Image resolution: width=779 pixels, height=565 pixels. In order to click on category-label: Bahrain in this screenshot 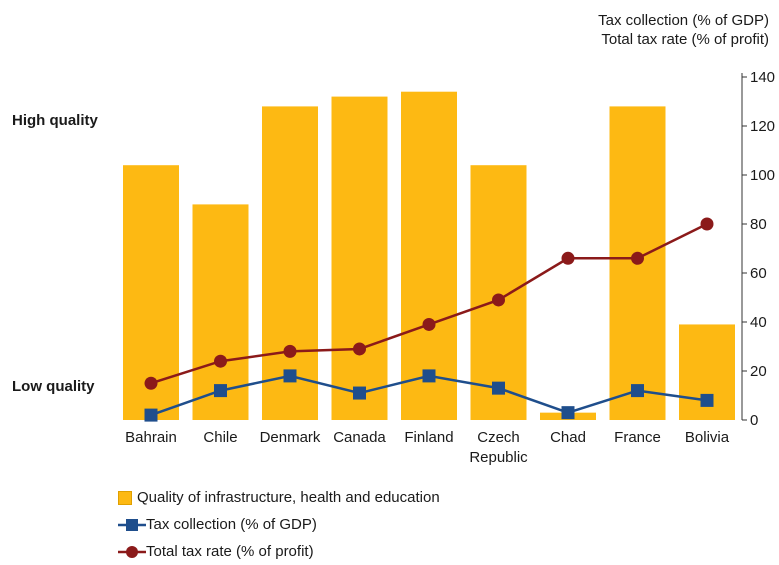, I will do `click(151, 437)`.